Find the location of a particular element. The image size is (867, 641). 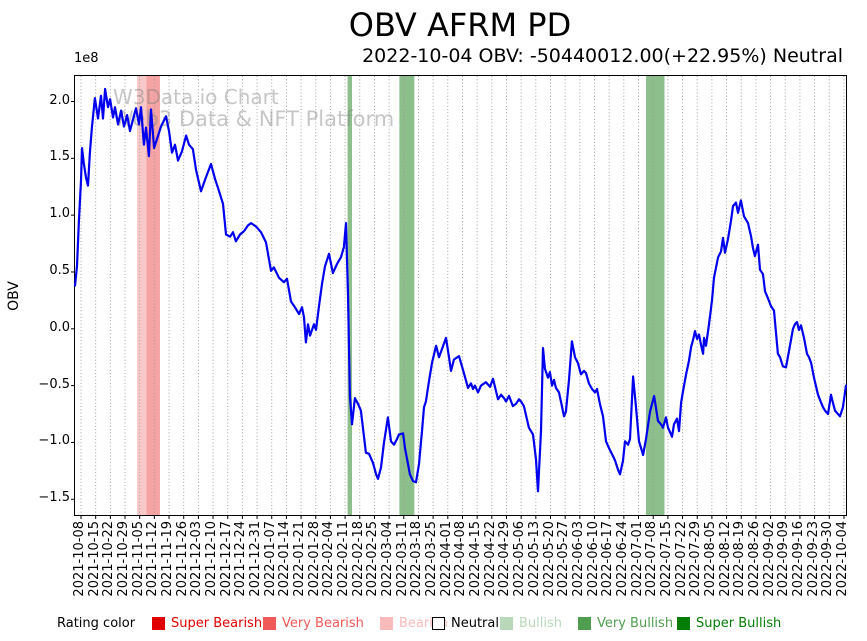

y-tick-label: −0.5 is located at coordinates (54, 384).